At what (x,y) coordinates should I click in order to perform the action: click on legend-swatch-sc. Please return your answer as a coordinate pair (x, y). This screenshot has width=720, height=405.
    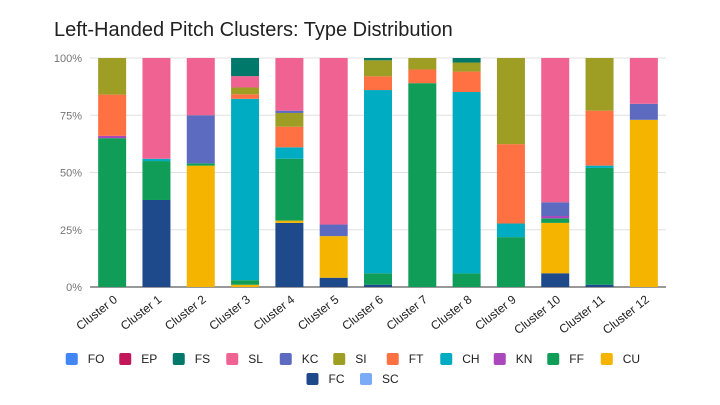
    Looking at the image, I should click on (366, 379).